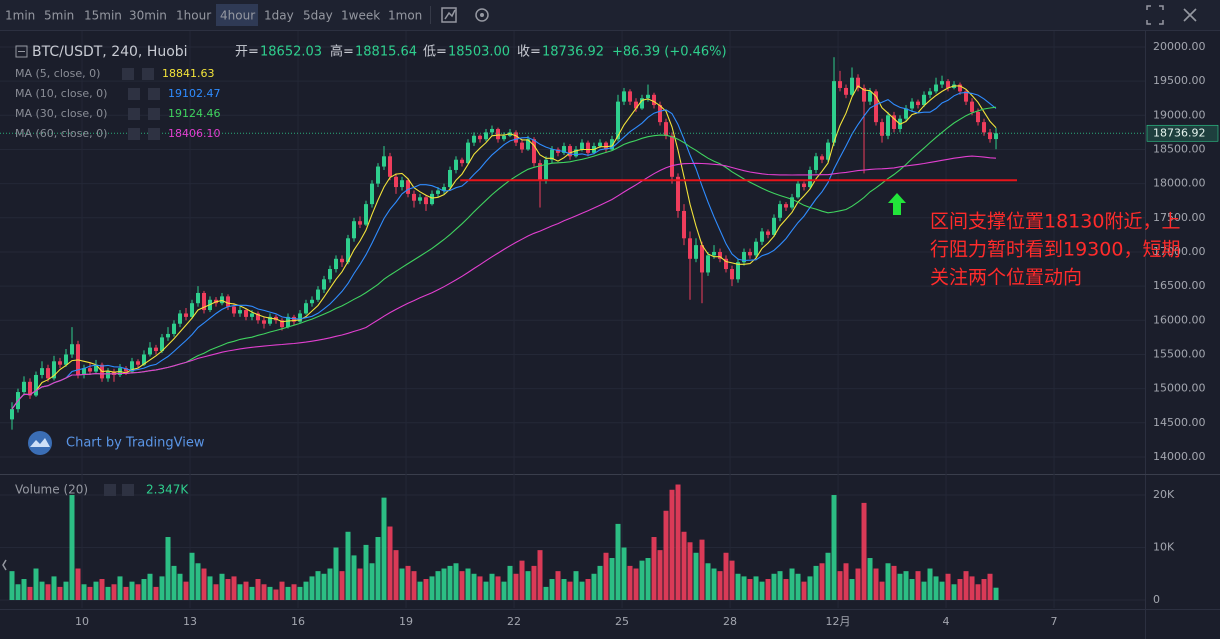 The image size is (1220, 639). What do you see at coordinates (103, 16) in the screenshot?
I see `timeframe: 15min` at bounding box center [103, 16].